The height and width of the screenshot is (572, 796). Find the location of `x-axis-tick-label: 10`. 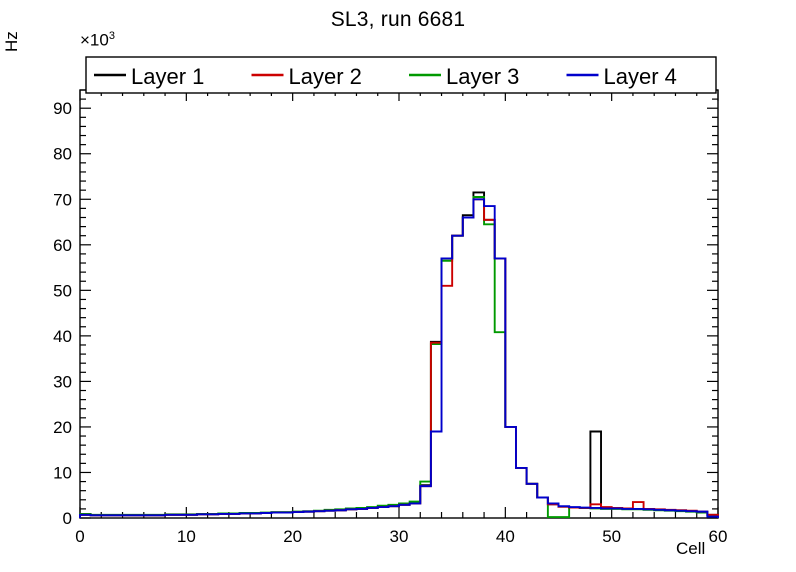

x-axis-tick-label: 10 is located at coordinates (186, 536).